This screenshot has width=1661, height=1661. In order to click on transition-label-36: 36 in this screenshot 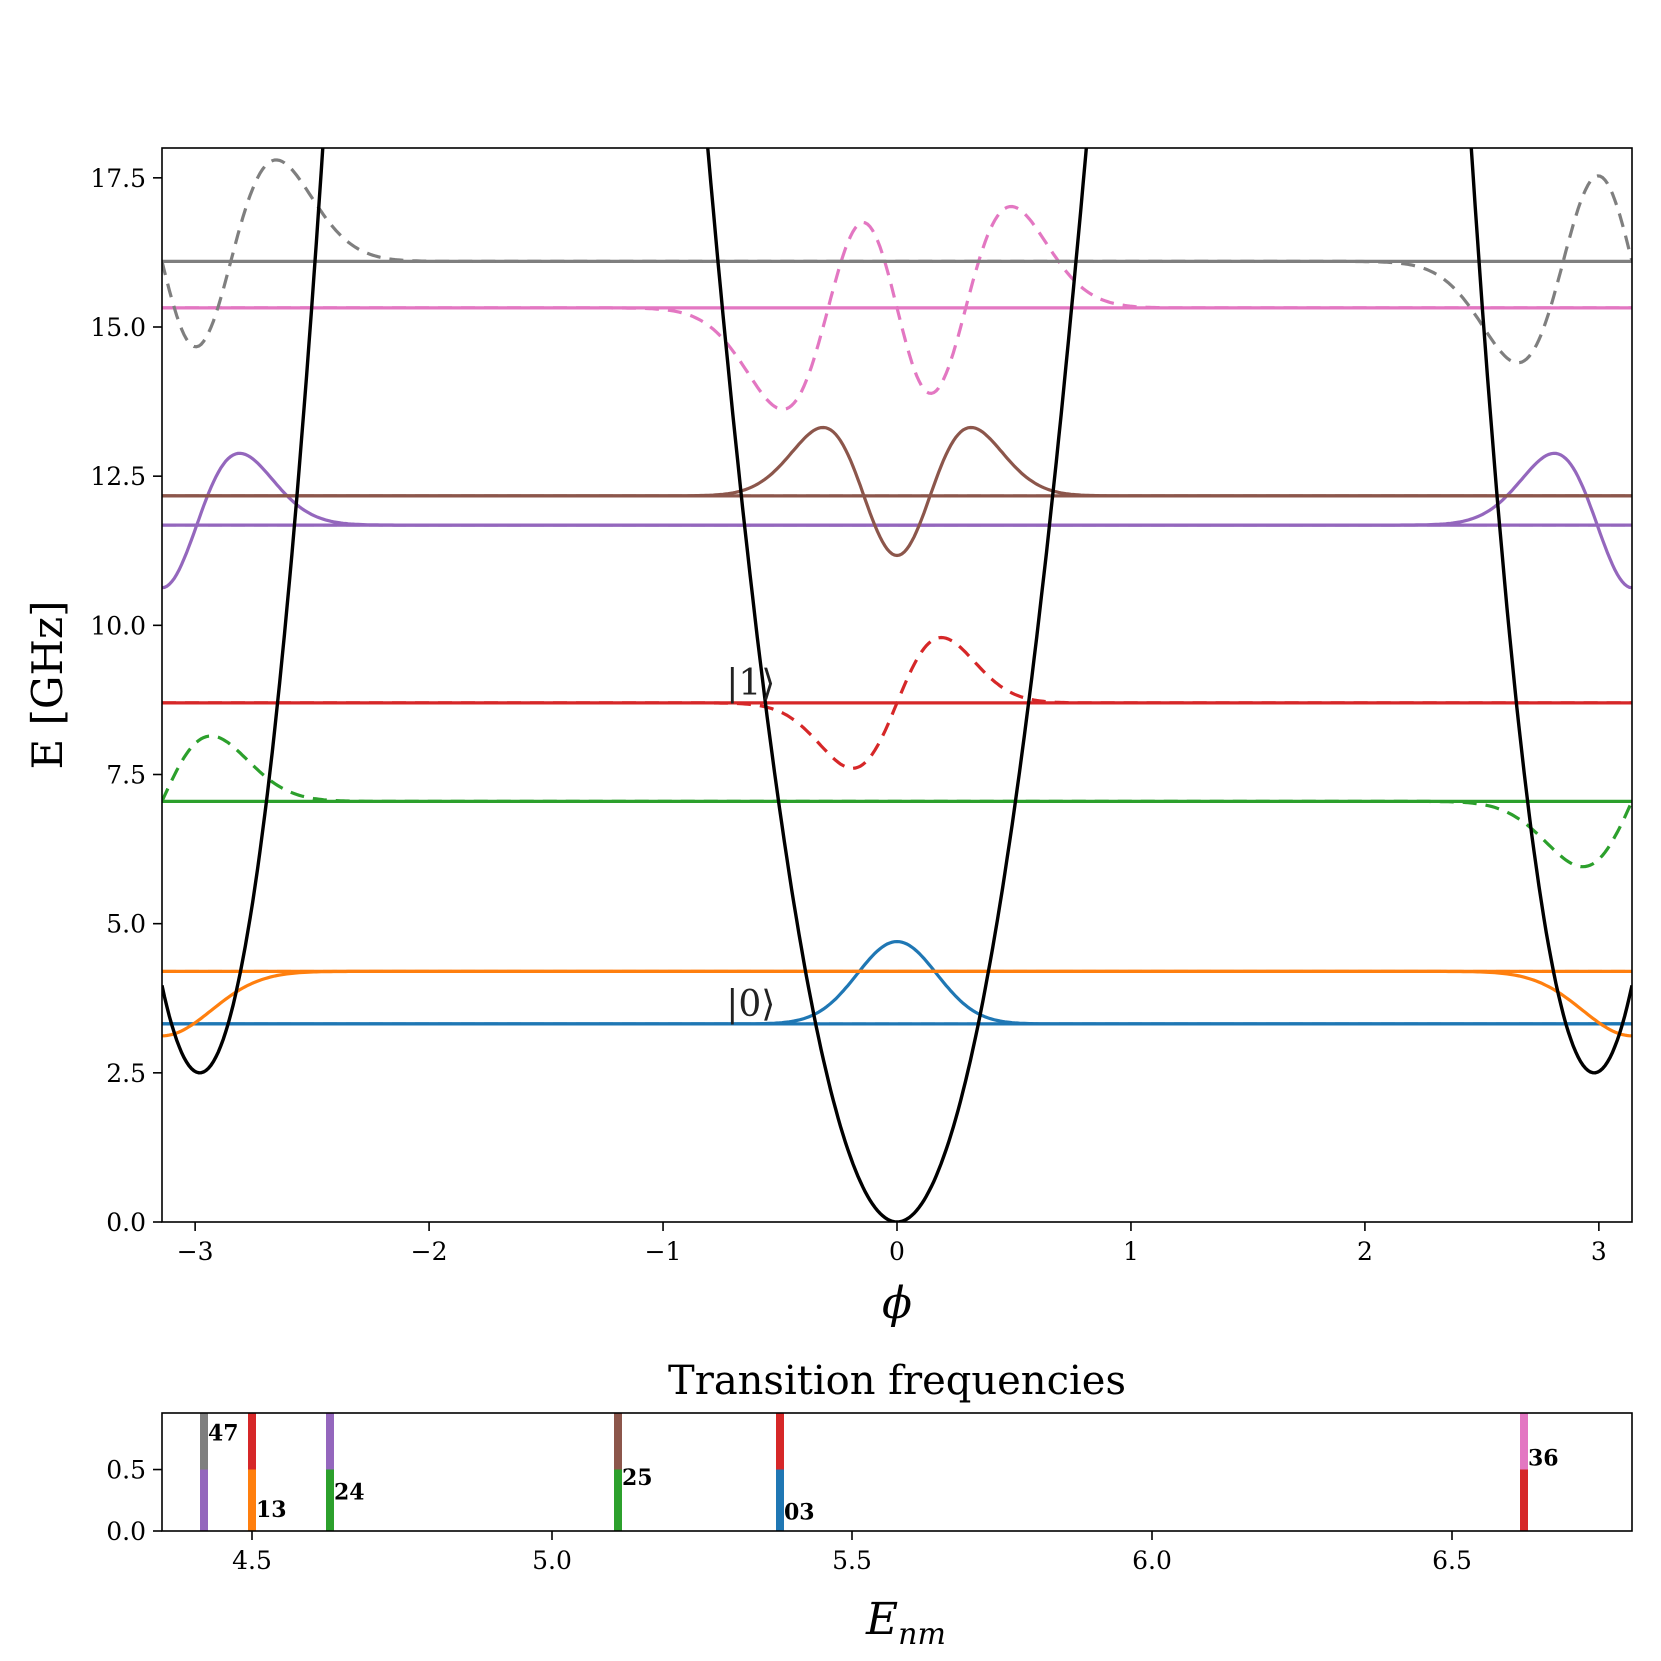, I will do `click(1543, 1458)`.